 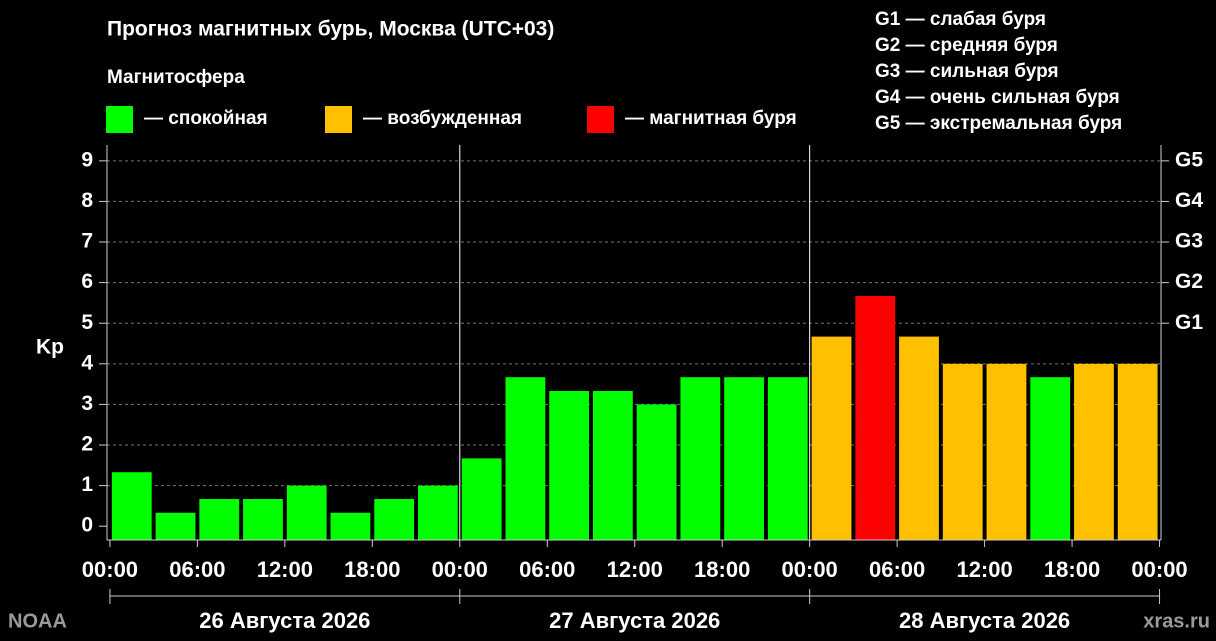 I want to click on storm-scale-item: G4 — очень сильная буря, so click(x=997, y=97).